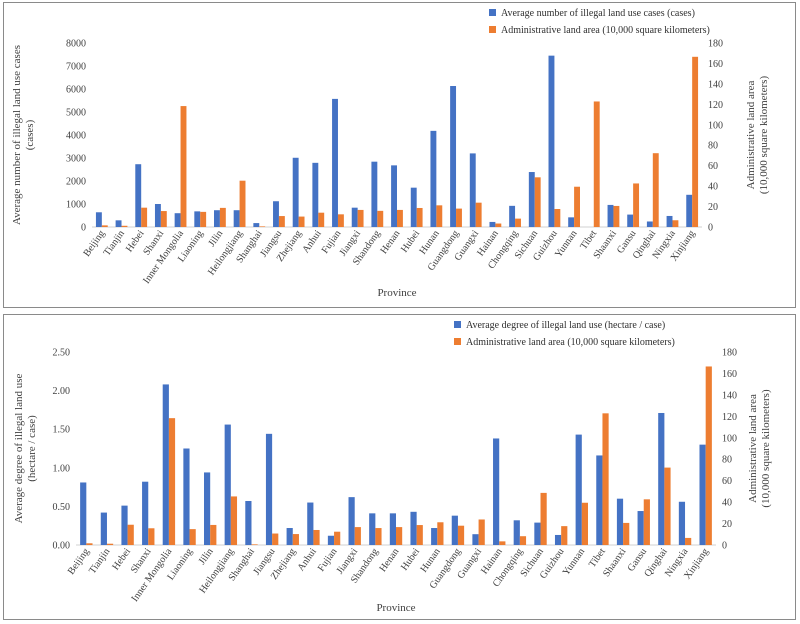  Describe the element at coordinates (574, 561) in the screenshot. I see `x-tick-label: Yunnan` at that location.